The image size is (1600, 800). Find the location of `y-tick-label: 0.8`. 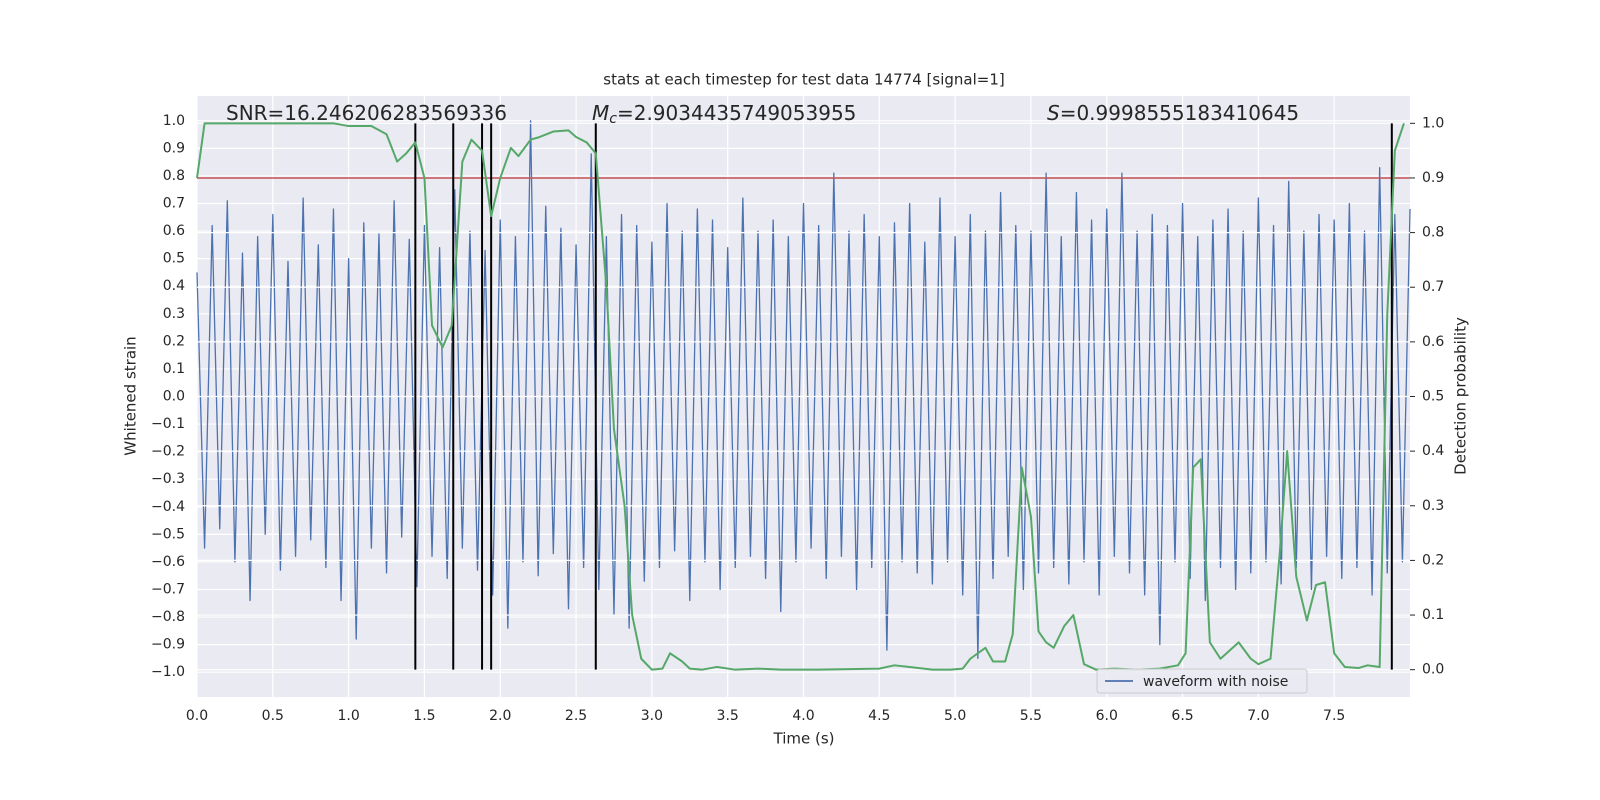

y-tick-label: 0.8 is located at coordinates (174, 176).